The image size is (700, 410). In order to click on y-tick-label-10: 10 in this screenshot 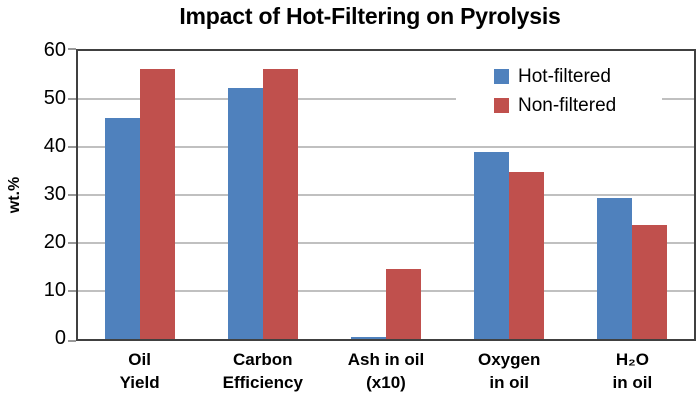, I will do `click(54, 290)`.